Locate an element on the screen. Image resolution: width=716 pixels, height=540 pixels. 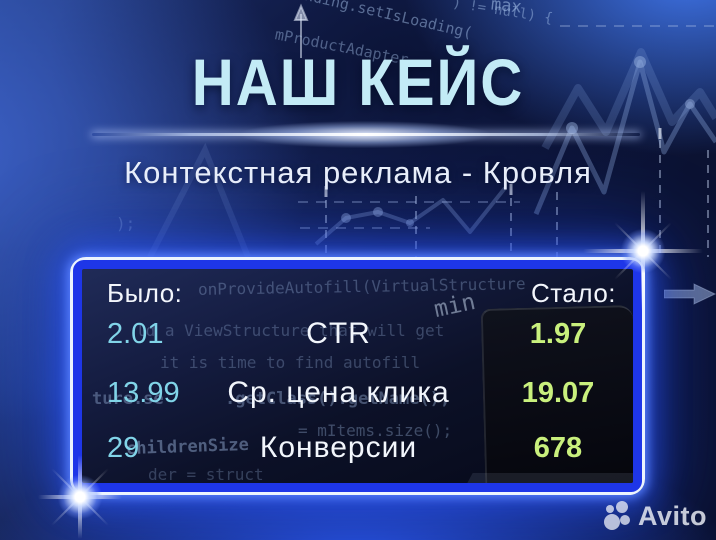
metric-label: Ср. цена клика is located at coordinates (338, 392).